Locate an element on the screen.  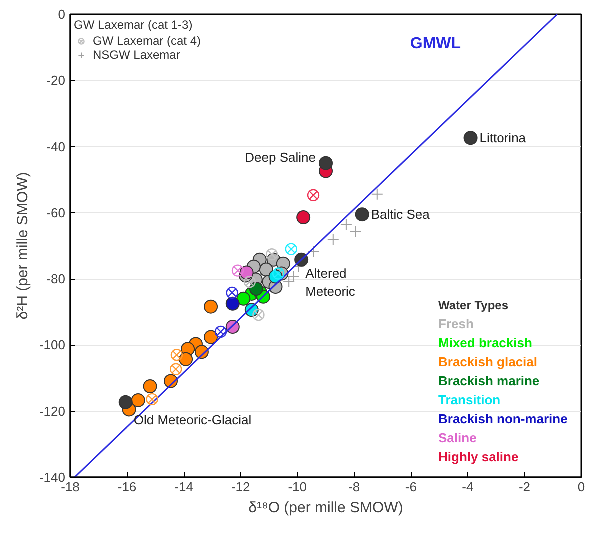
y-tick-label: -140 is located at coordinates (52, 477).